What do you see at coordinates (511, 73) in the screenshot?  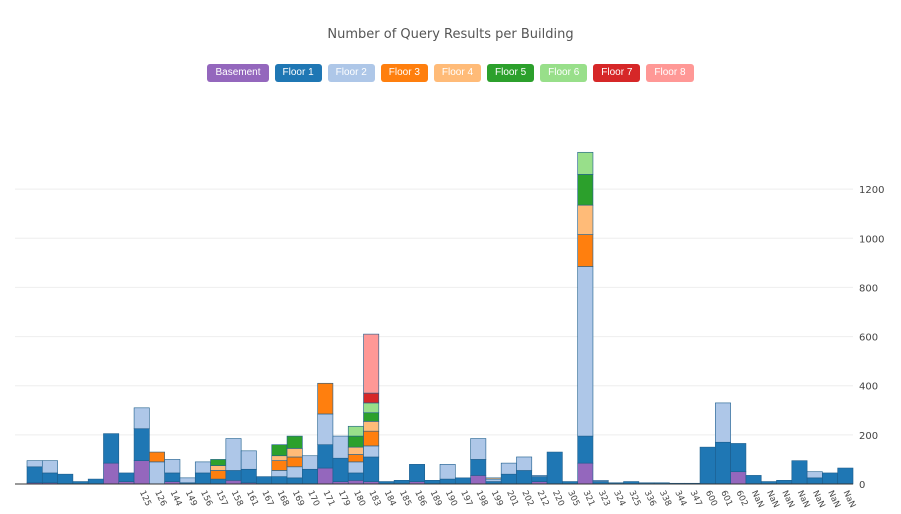 I see `legend-item-floor-5: Floor 5` at bounding box center [511, 73].